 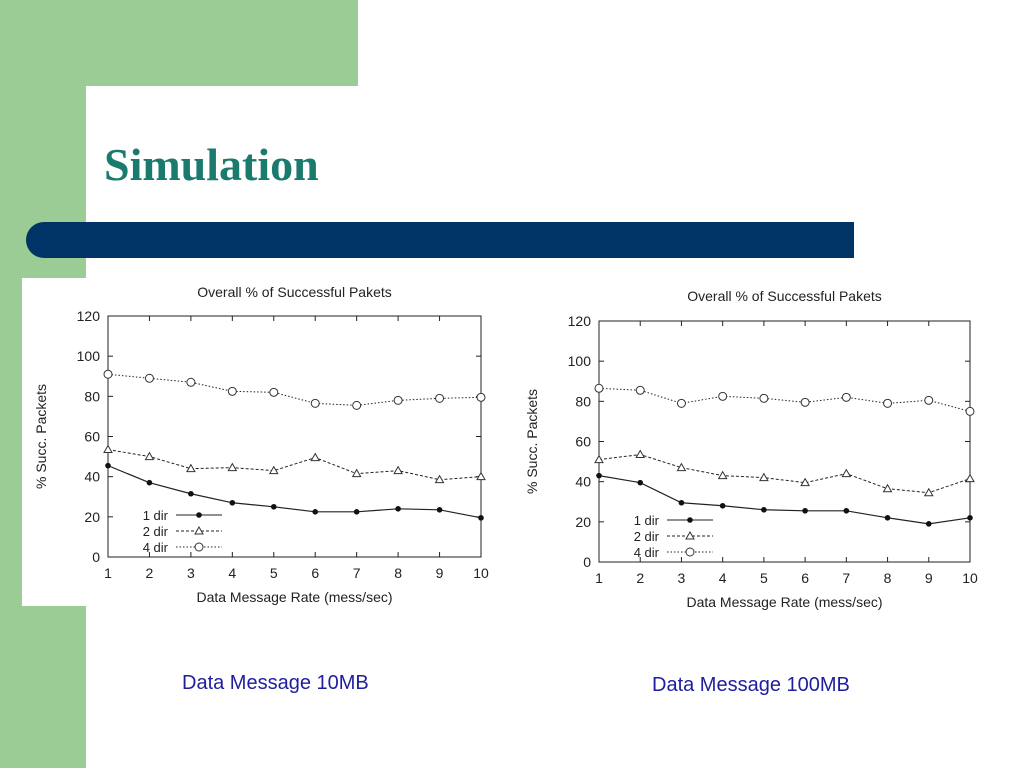 I want to click on chart-100mb-xtick-label: 1, so click(x=599, y=578).